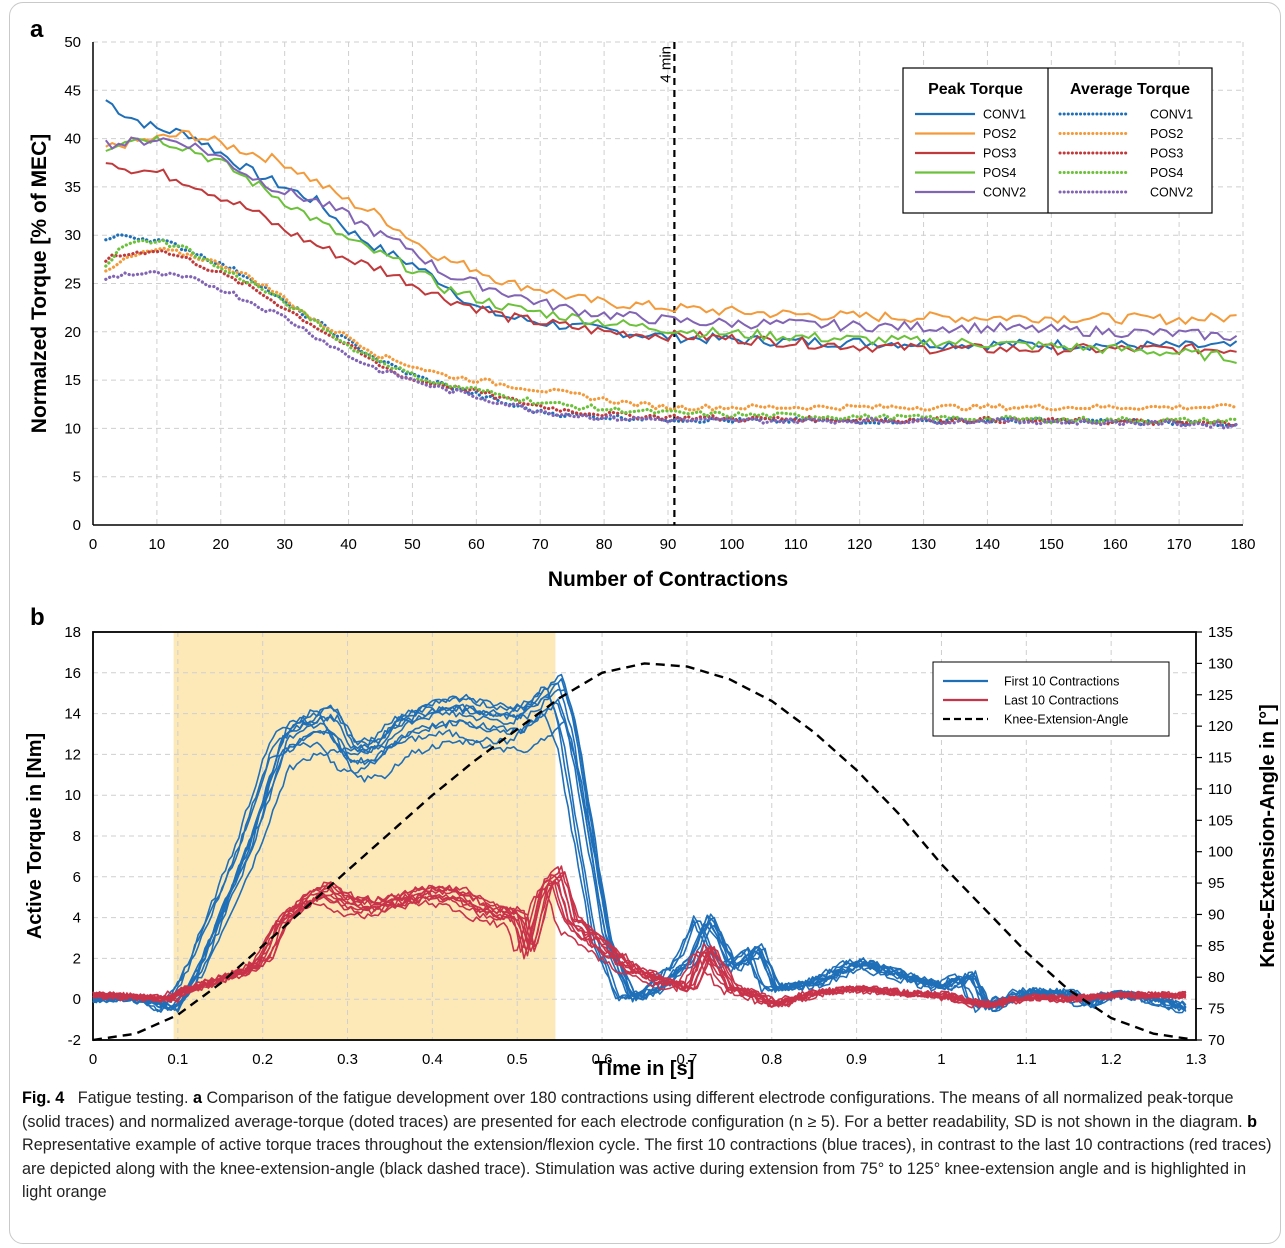 This screenshot has width=1285, height=1248. I want to click on caption-a-label: a, so click(197, 1098).